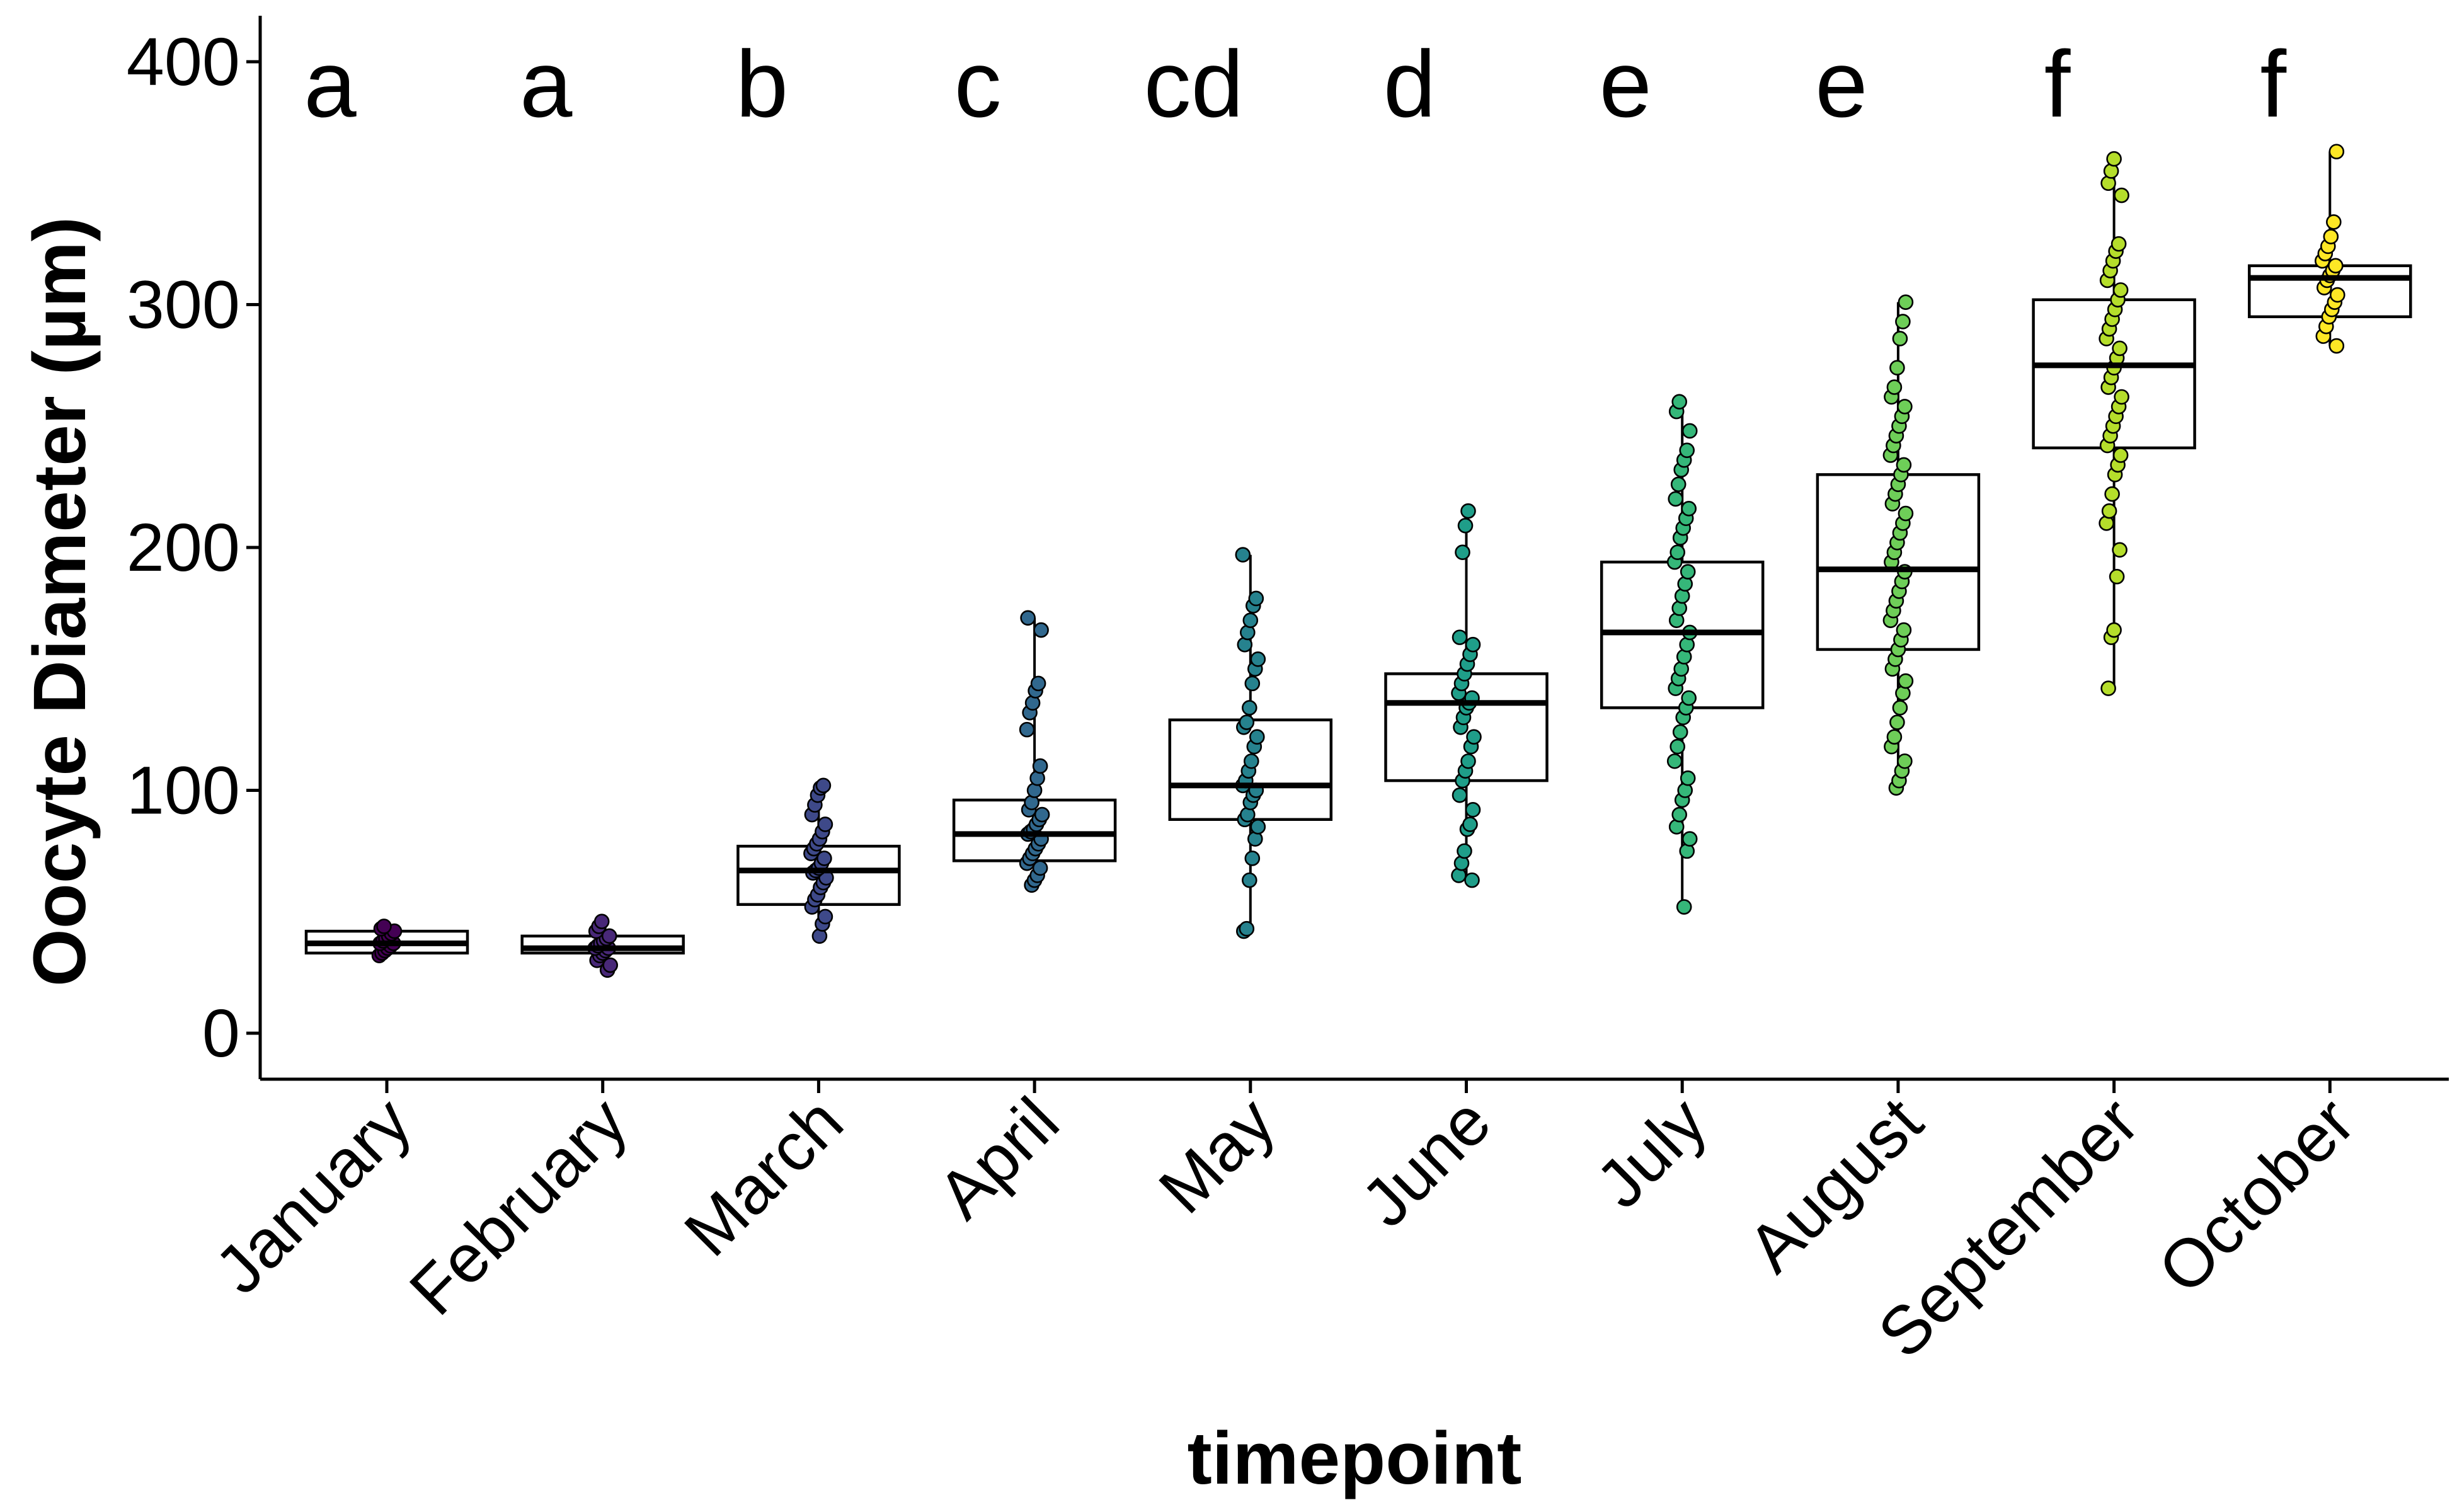 This screenshot has height=1512, width=2457. I want to click on x-tick-label: June, so click(1426, 1162).